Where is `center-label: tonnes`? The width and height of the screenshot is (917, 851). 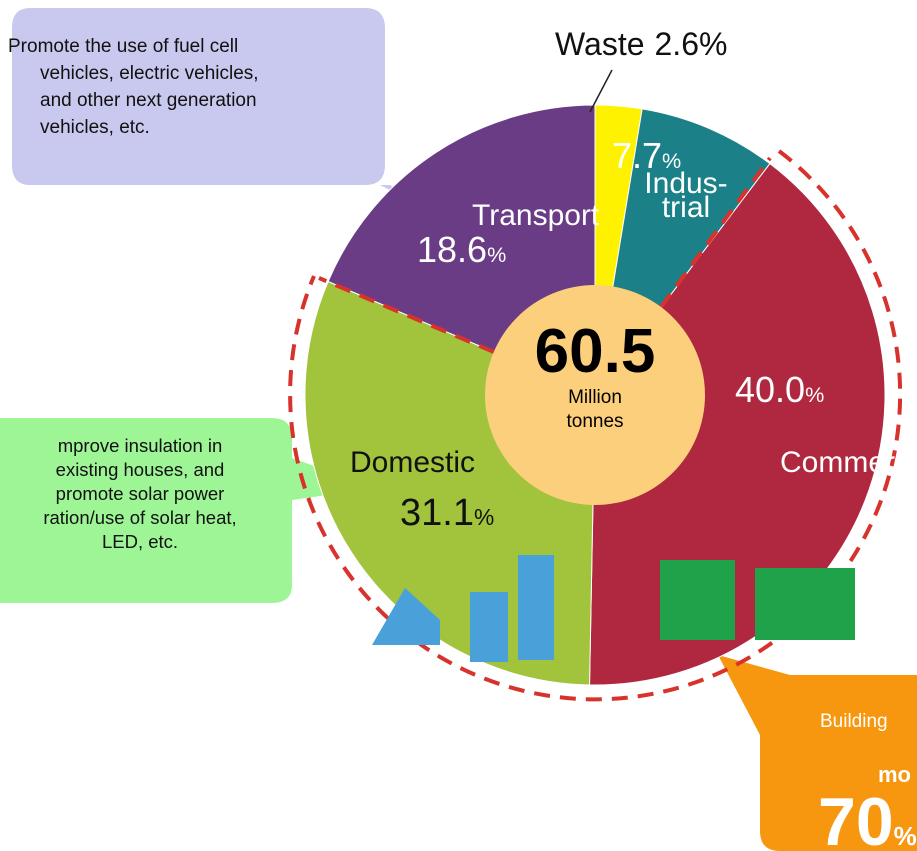
center-label: tonnes is located at coordinates (594, 421).